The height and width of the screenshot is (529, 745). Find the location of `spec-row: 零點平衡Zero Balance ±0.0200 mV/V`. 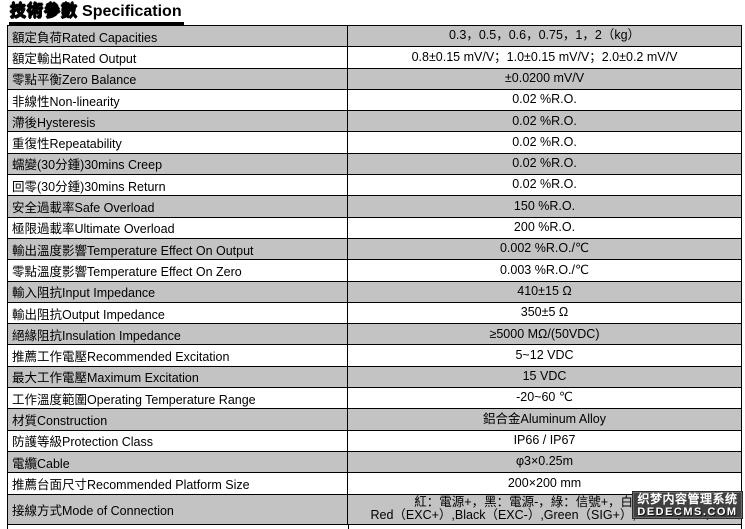

spec-row: 零點平衡Zero Balance ±0.0200 mV/V is located at coordinates (374, 79).